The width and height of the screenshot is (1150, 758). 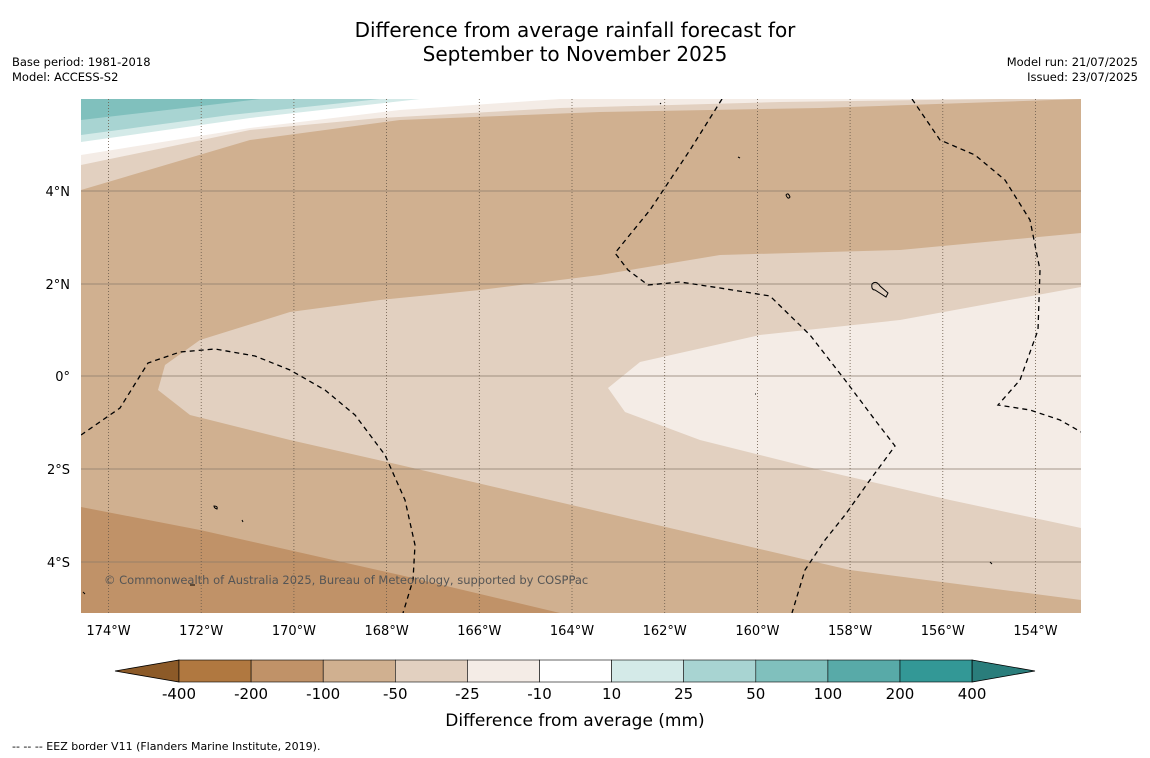 What do you see at coordinates (850, 631) in the screenshot?
I see `longitude-label: 158°W` at bounding box center [850, 631].